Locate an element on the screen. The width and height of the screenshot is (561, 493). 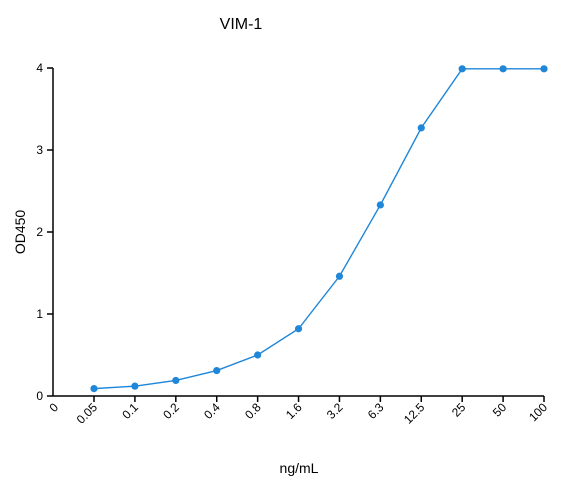
x-tick-label-8: 12.5 is located at coordinates (414, 413).